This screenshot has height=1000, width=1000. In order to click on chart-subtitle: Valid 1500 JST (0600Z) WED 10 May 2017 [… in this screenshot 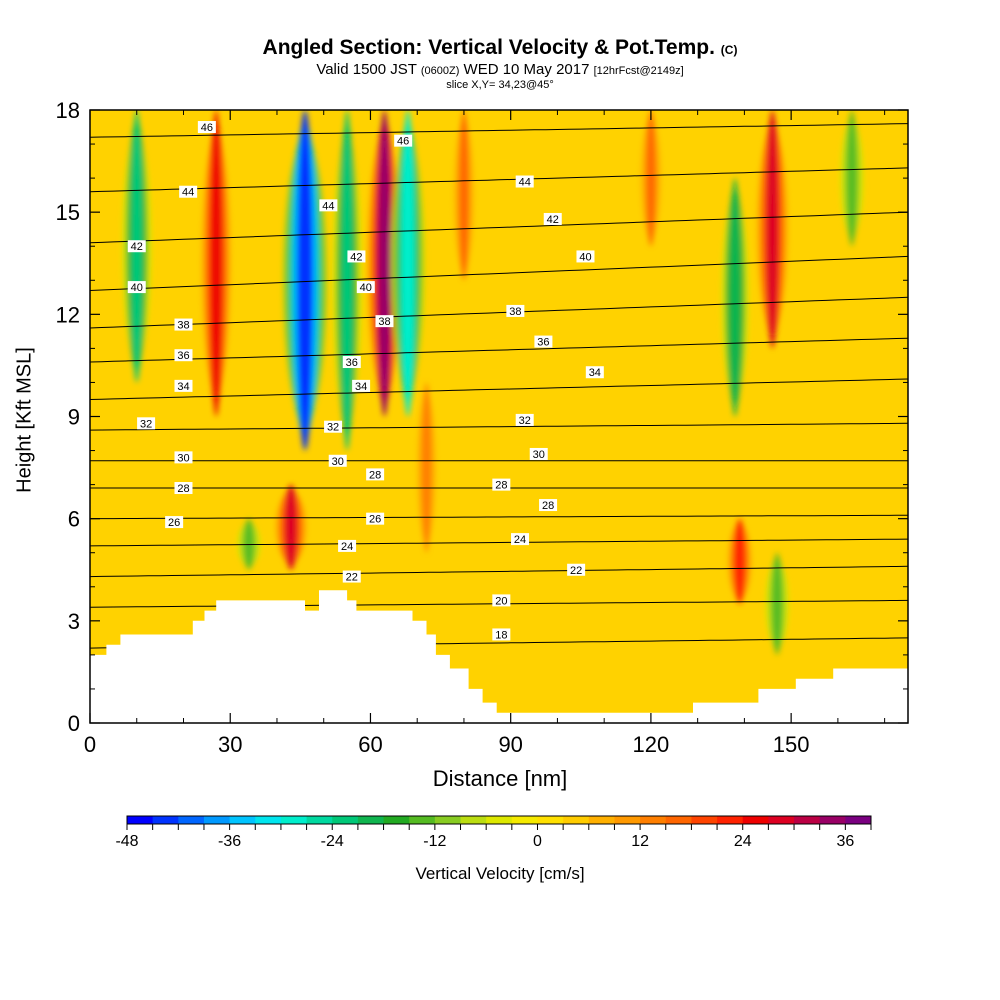, I will do `click(500, 70)`.